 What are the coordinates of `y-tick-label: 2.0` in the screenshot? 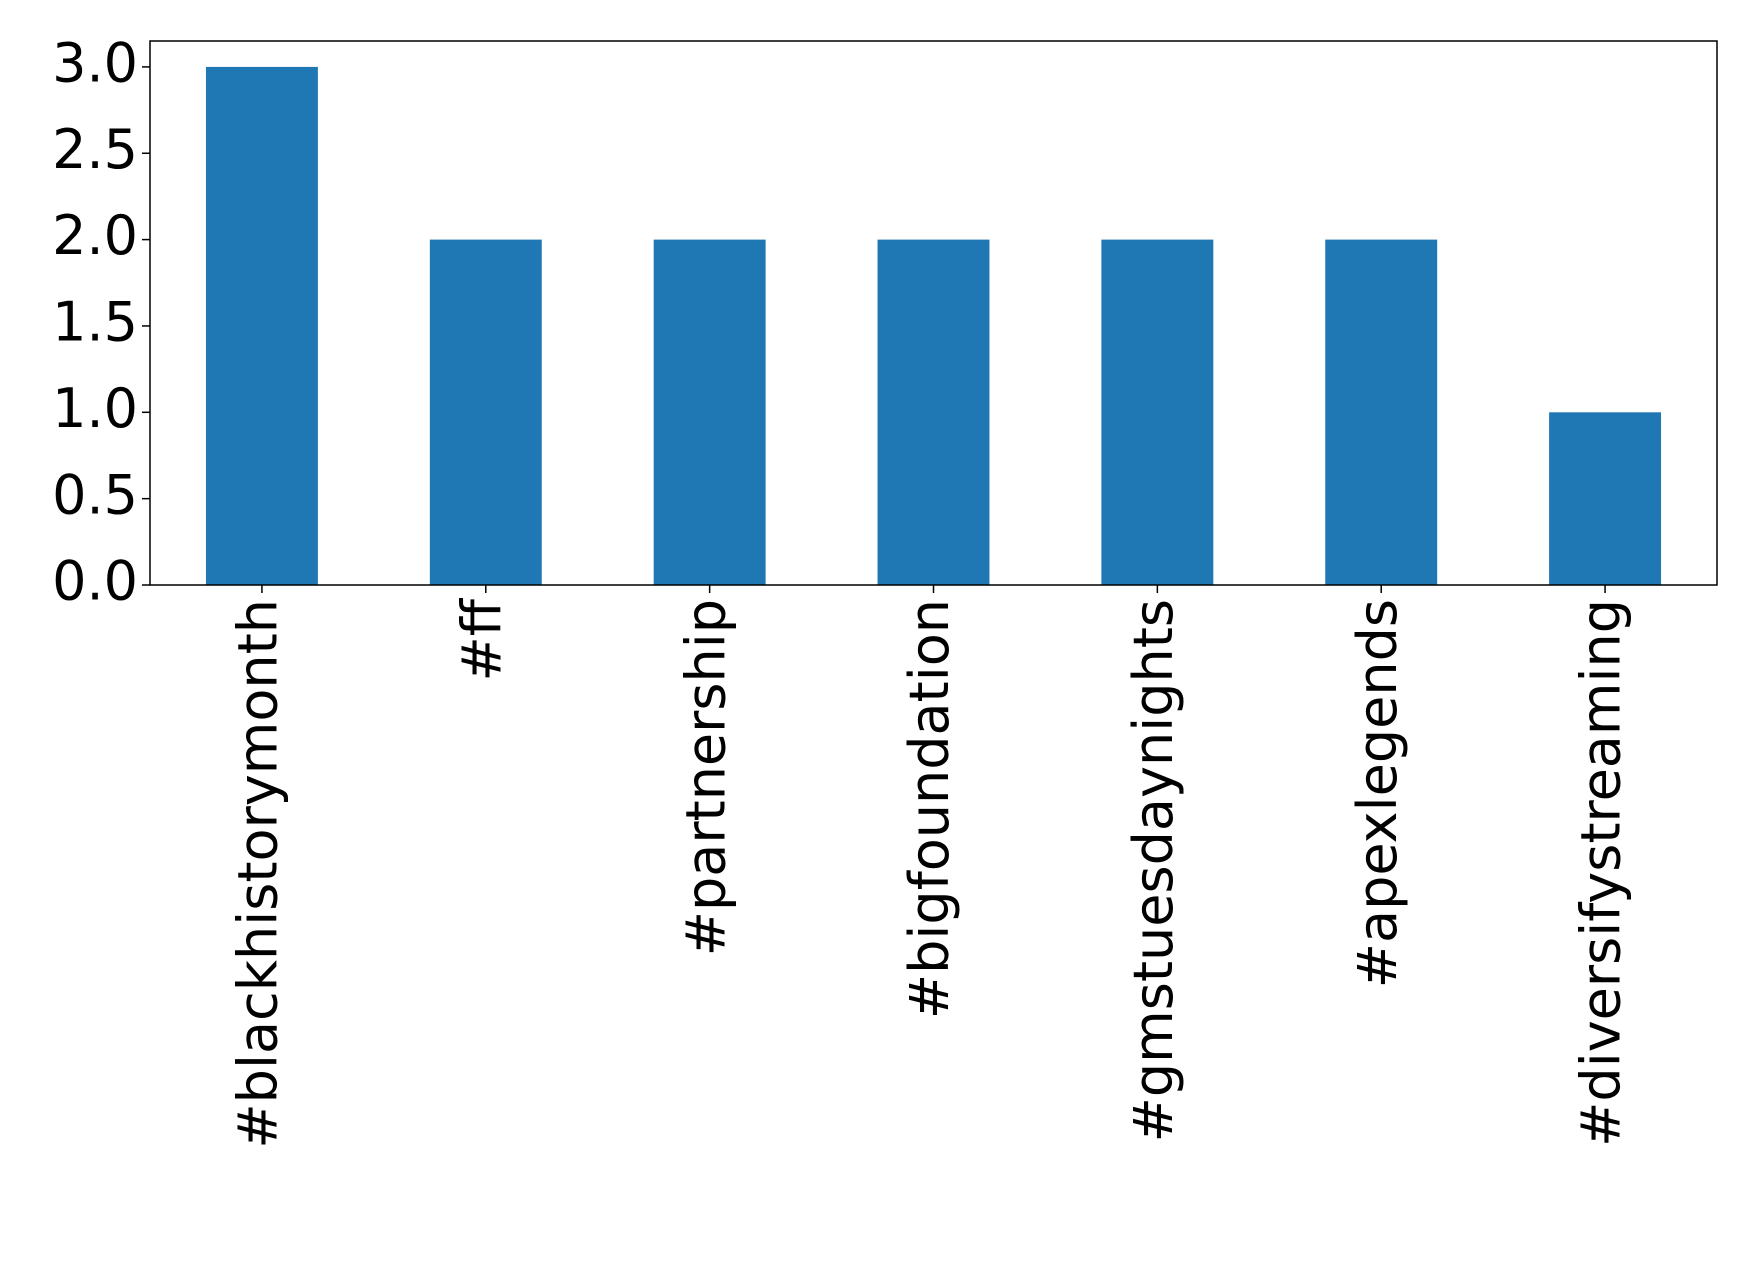 It's located at (95, 235).